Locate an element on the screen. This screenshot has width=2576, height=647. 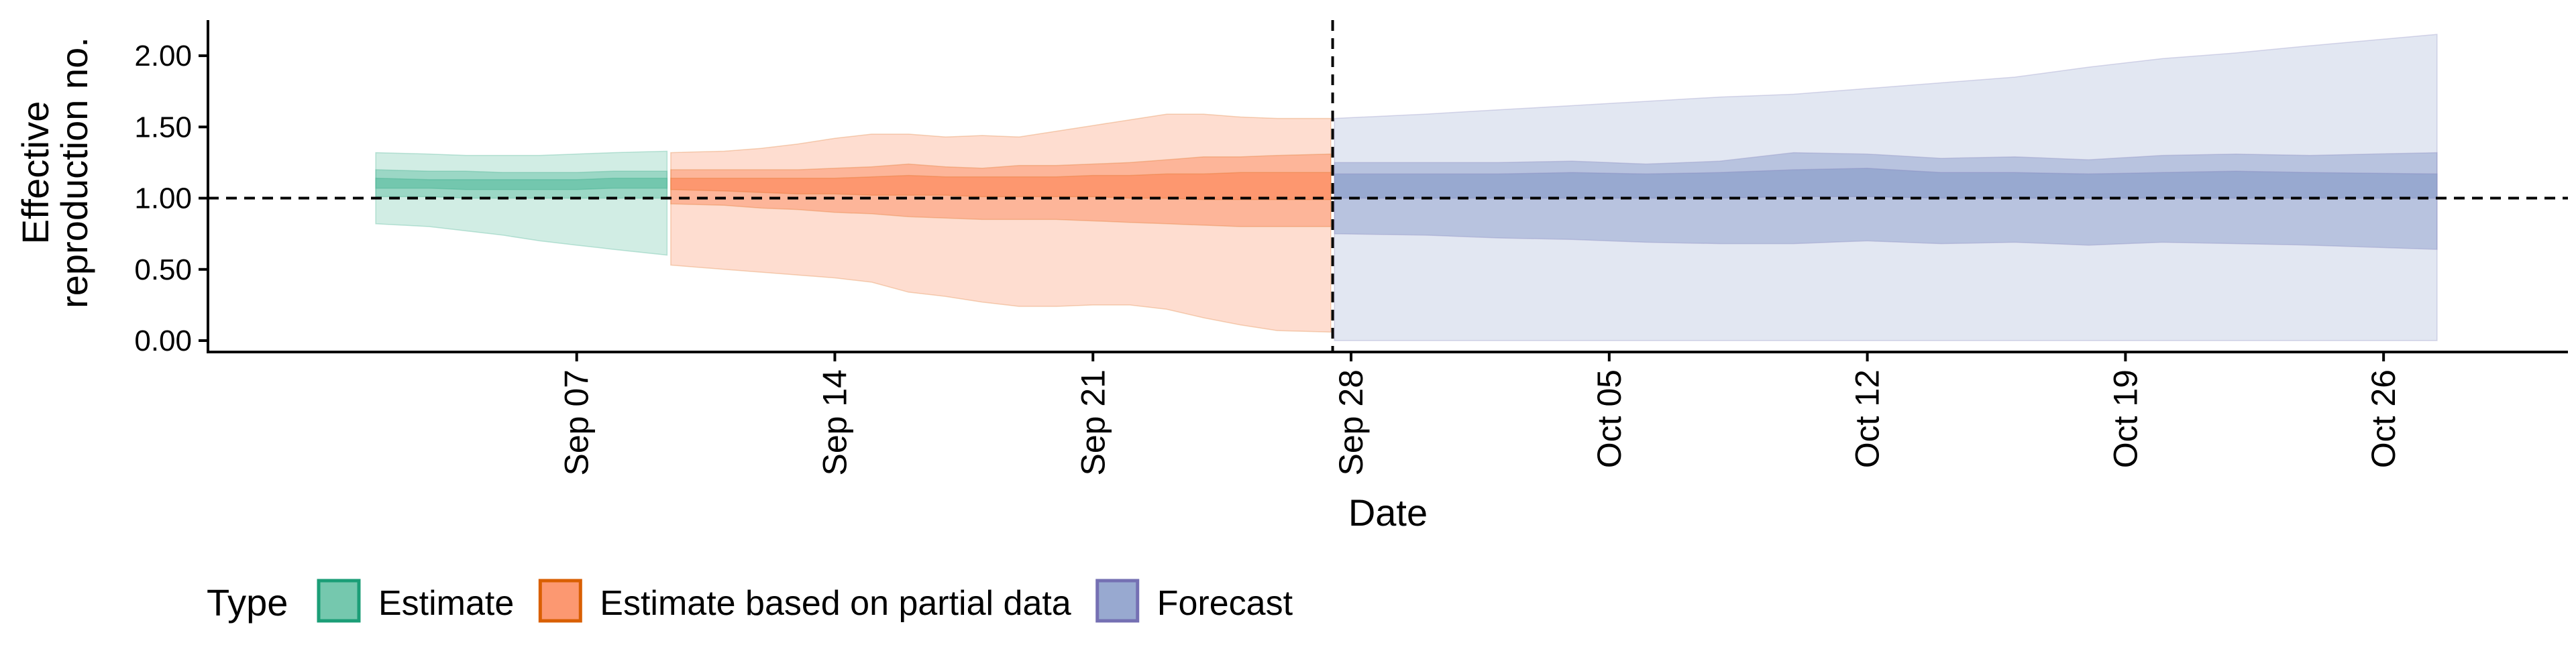
x-tick-label: Sep 21 is located at coordinates (1093, 422).